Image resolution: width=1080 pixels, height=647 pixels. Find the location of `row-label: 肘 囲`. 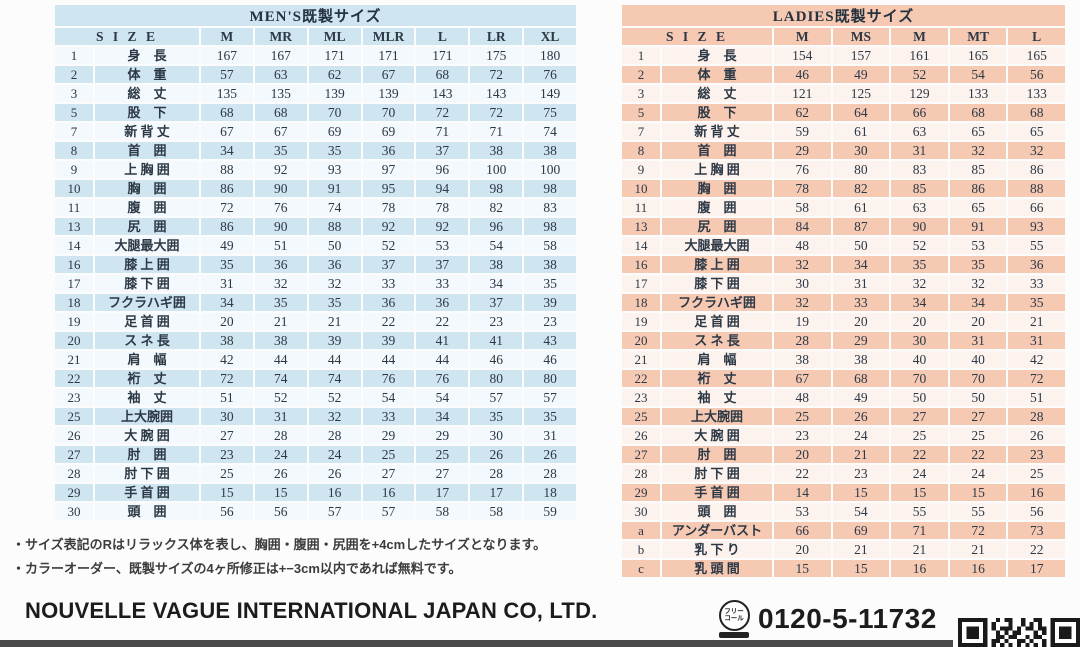

row-label: 肘 囲 is located at coordinates (147, 454).